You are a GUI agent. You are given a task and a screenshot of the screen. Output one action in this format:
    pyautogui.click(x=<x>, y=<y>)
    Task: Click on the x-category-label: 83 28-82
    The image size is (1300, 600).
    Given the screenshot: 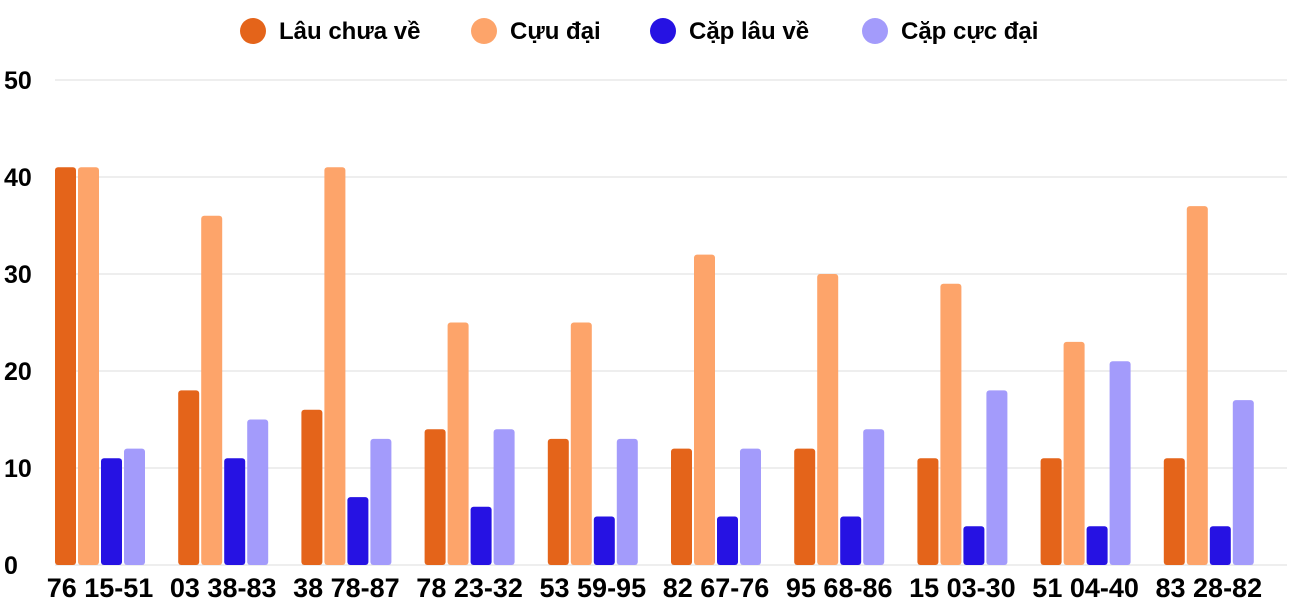 What is the action you would take?
    pyautogui.click(x=1209, y=586)
    